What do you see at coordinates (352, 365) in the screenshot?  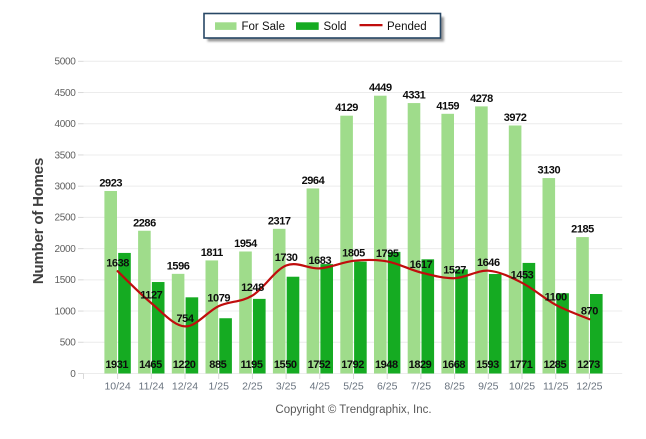 I see `svg-text: 1792` at bounding box center [352, 365].